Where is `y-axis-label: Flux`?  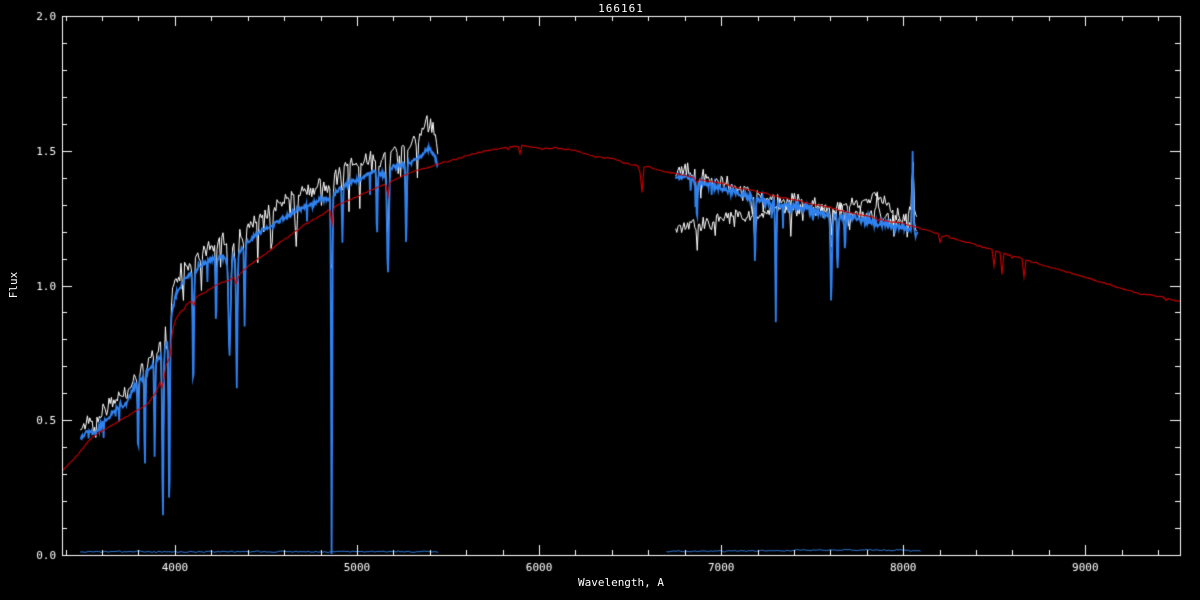
y-axis-label: Flux is located at coordinates (13, 285).